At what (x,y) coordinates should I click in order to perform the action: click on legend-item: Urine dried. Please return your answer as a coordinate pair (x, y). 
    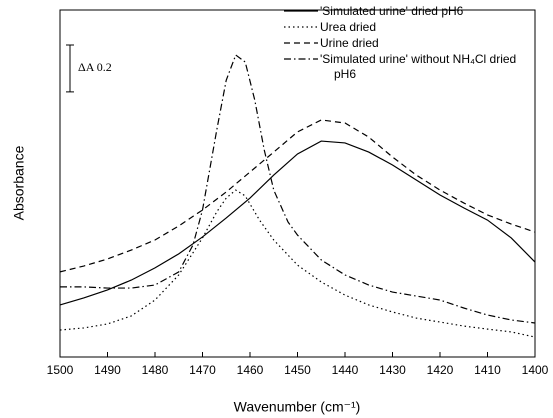
    Looking at the image, I should click on (408, 43).